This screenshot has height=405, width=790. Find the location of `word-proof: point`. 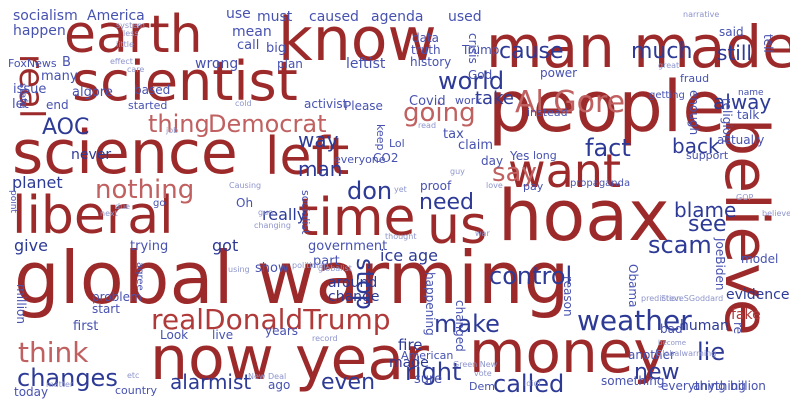

word-proof: point is located at coordinates (13, 201).